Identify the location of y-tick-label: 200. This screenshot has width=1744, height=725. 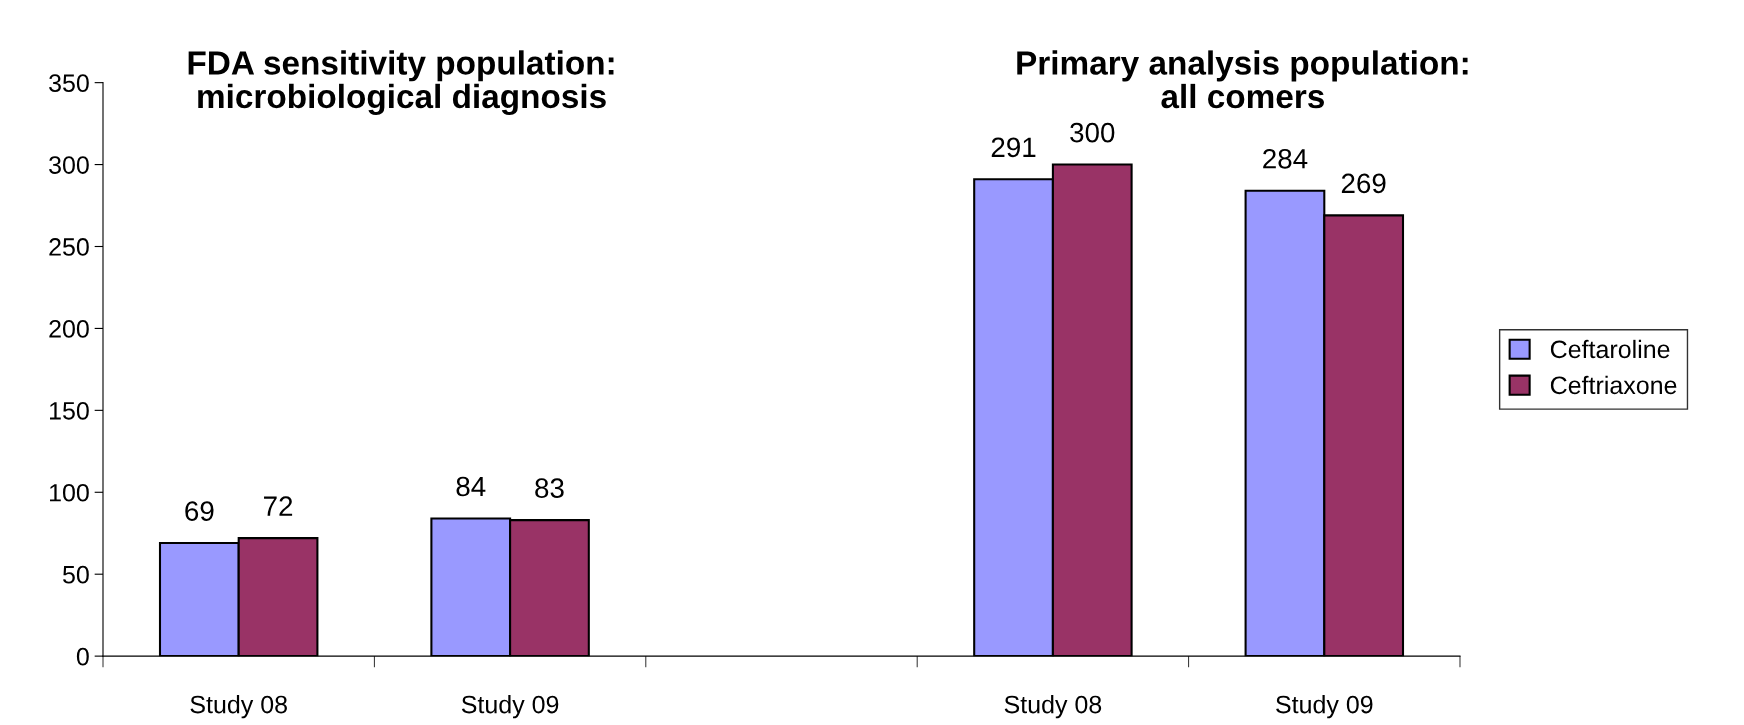
(69, 329).